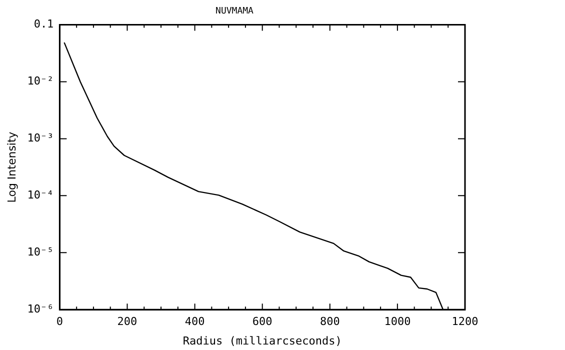  Describe the element at coordinates (44, 24) in the screenshot. I see `y-tick-label: 0.1` at that location.